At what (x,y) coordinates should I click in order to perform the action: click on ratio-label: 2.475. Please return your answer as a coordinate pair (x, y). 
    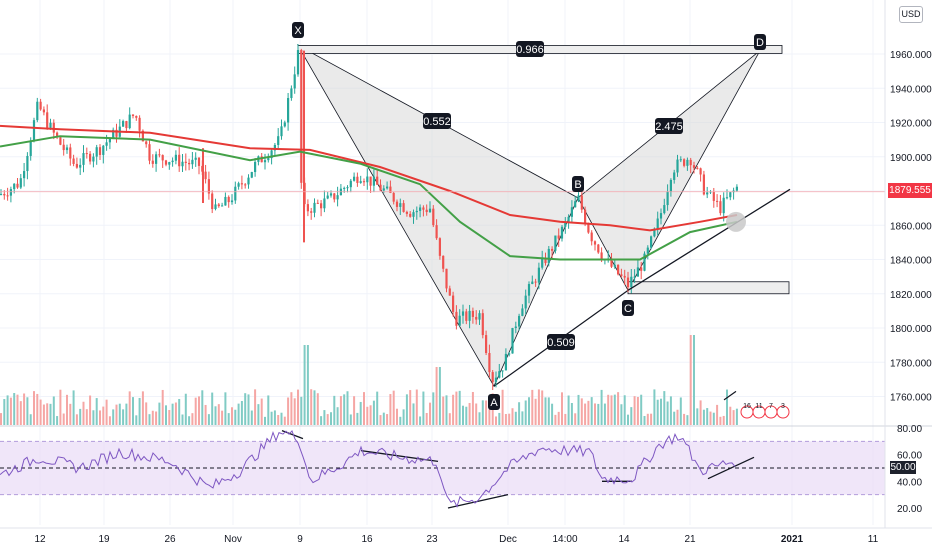
    Looking at the image, I should click on (669, 126).